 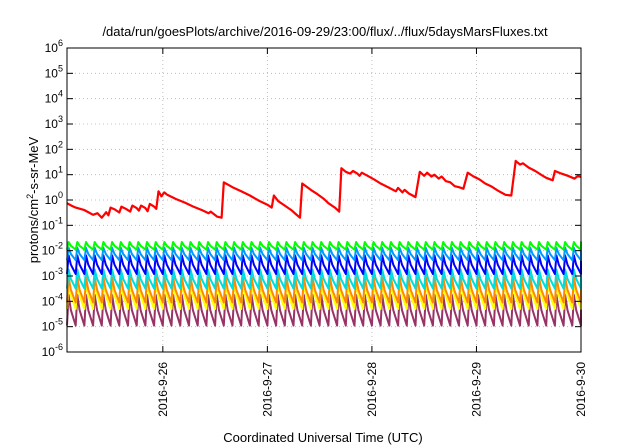 I want to click on y-tick-exponent: 6, so click(x=60, y=43).